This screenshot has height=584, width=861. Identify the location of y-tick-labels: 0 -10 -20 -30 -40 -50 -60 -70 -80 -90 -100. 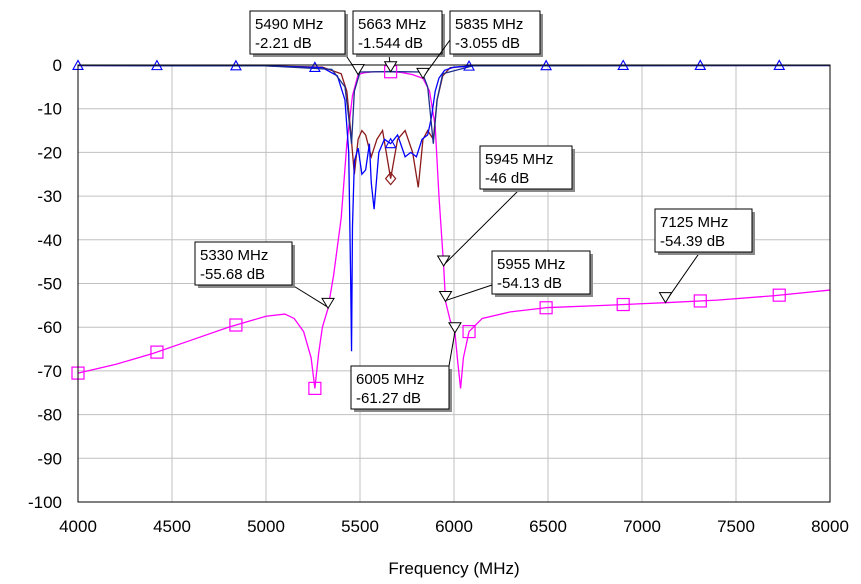
(45, 284).